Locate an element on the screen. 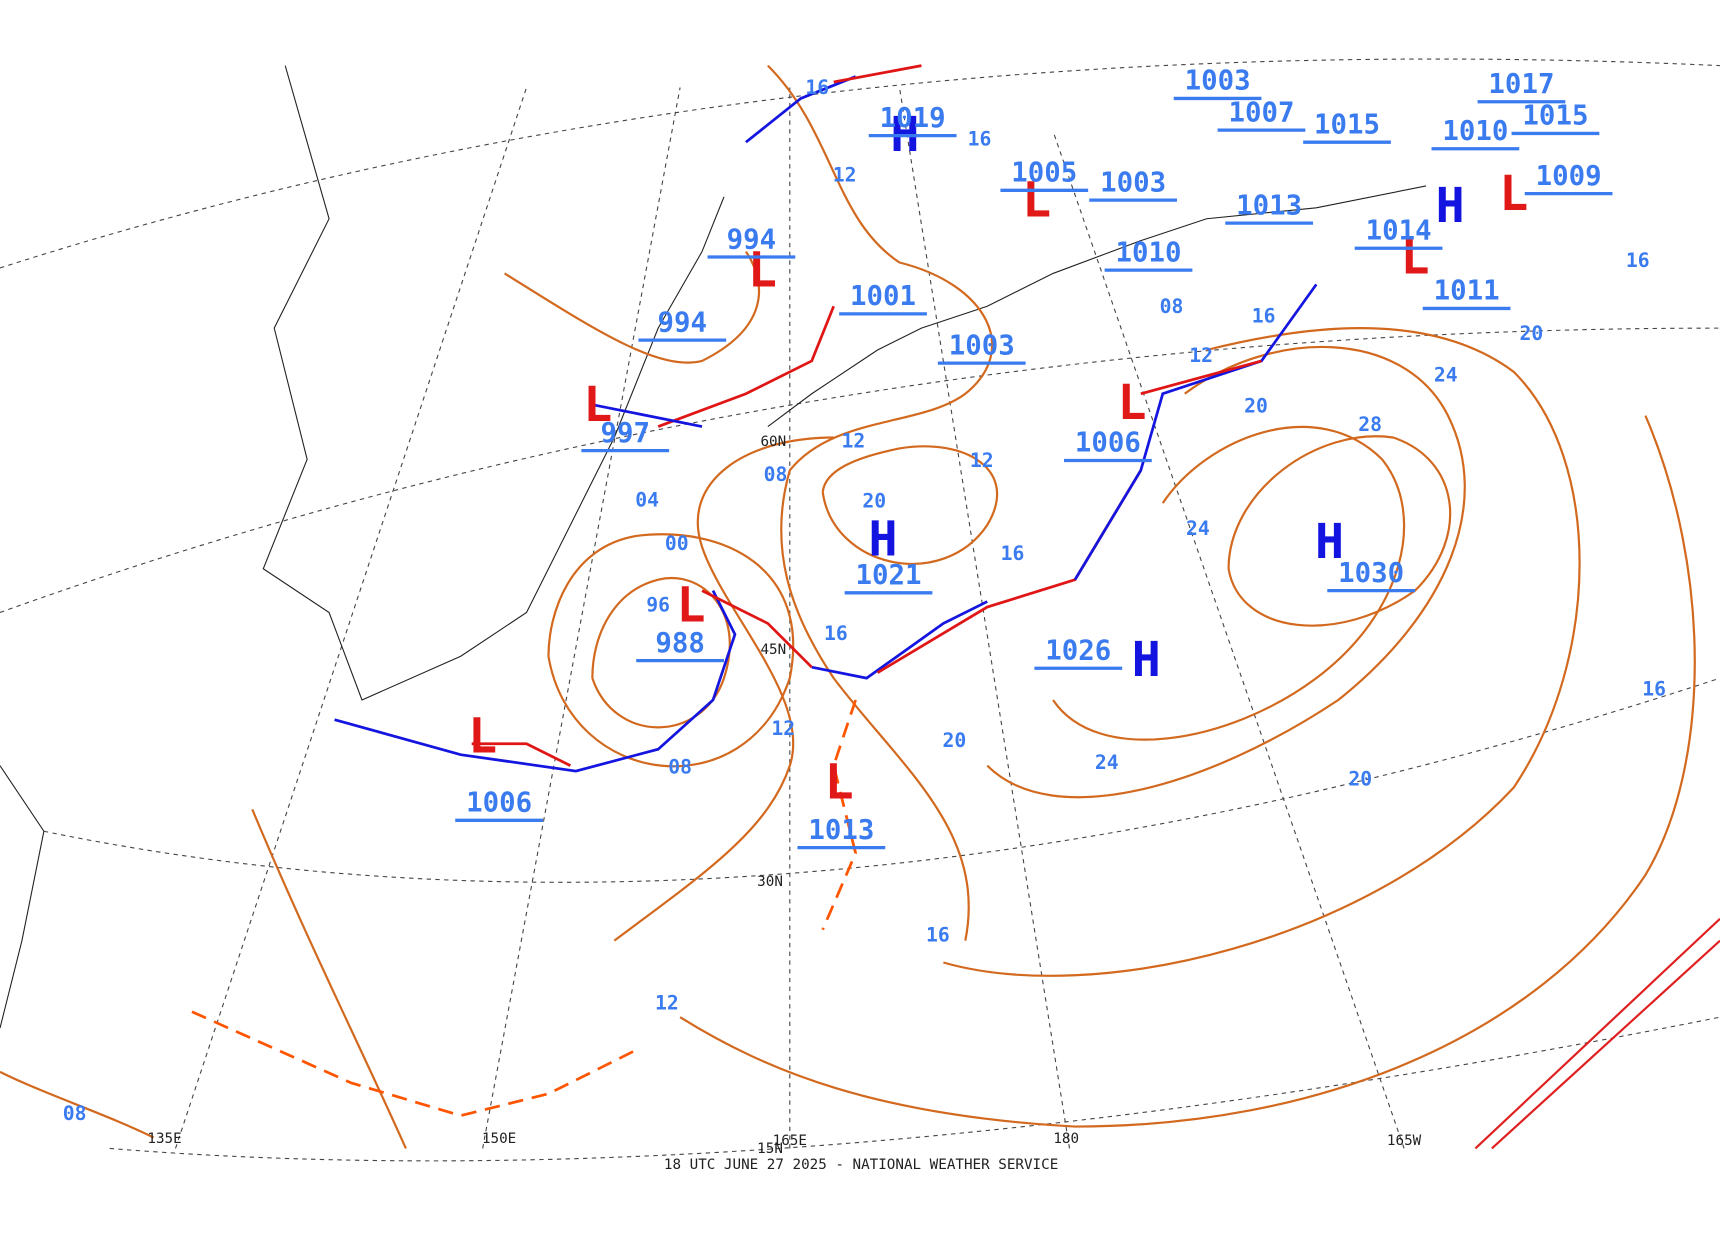 The image size is (1720, 1260). latitude-label: 30N is located at coordinates (770, 882).